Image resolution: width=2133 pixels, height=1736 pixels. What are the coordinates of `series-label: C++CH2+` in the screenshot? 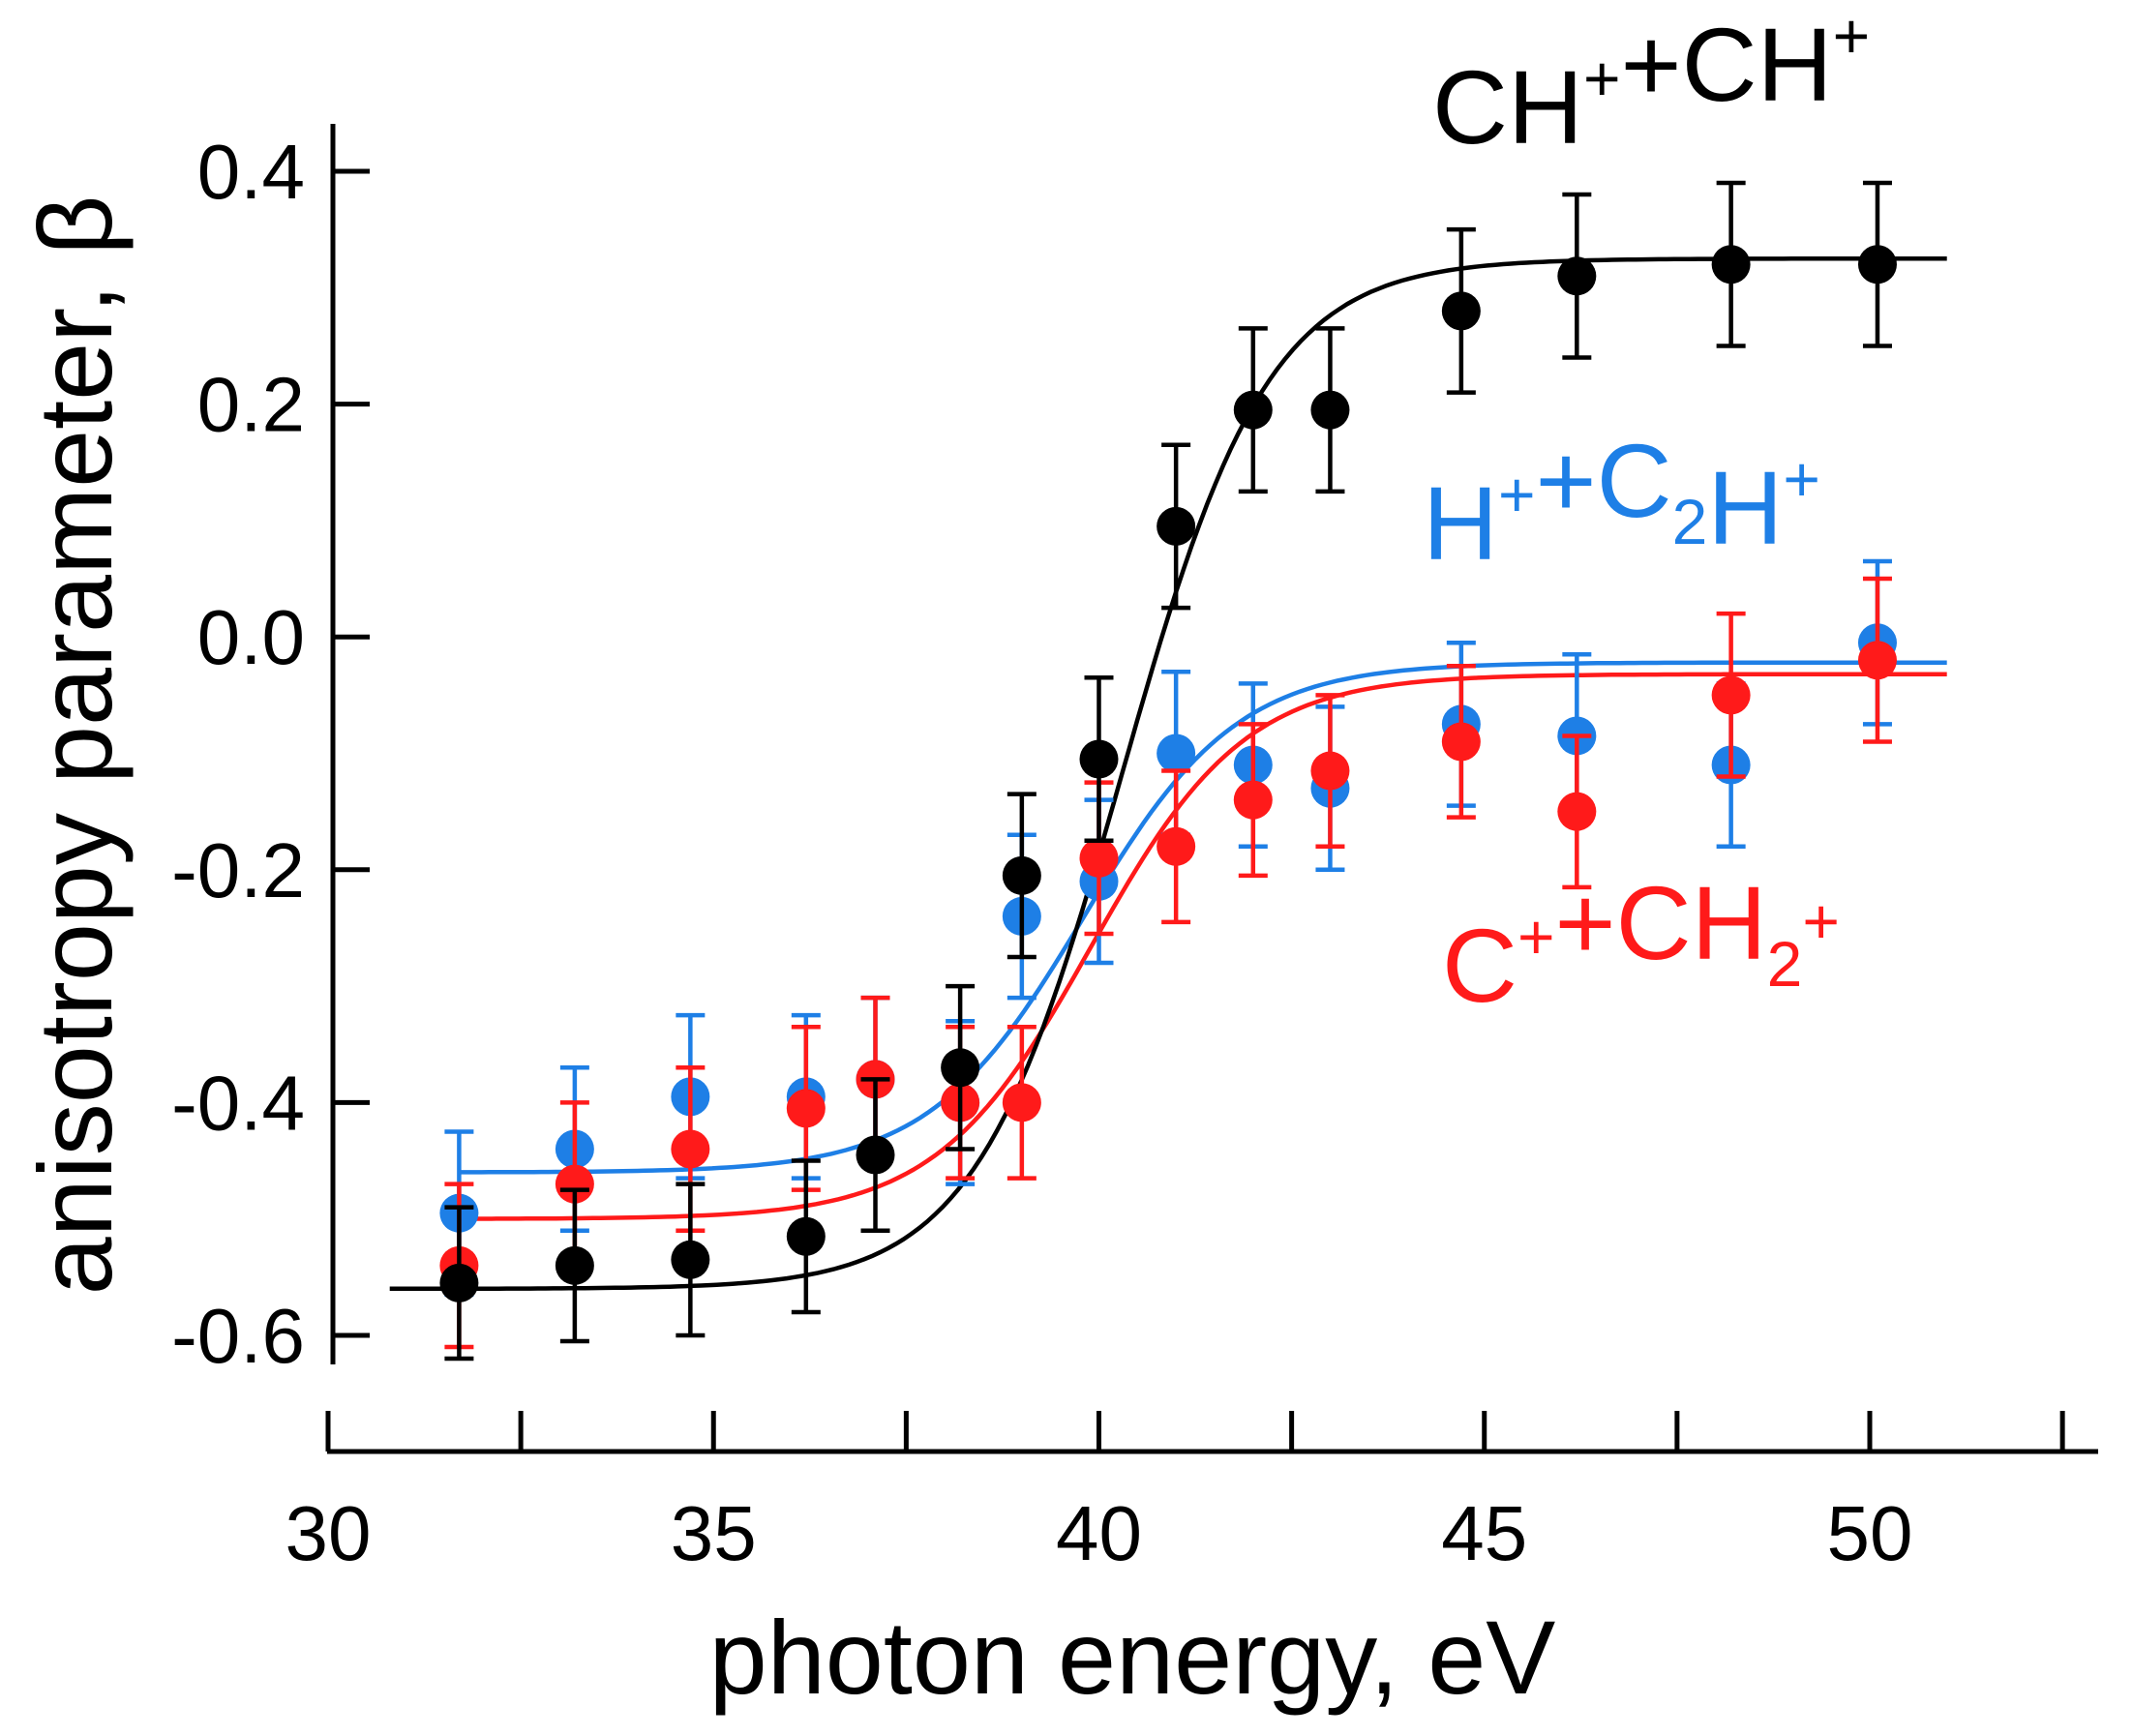 It's located at (1641, 944).